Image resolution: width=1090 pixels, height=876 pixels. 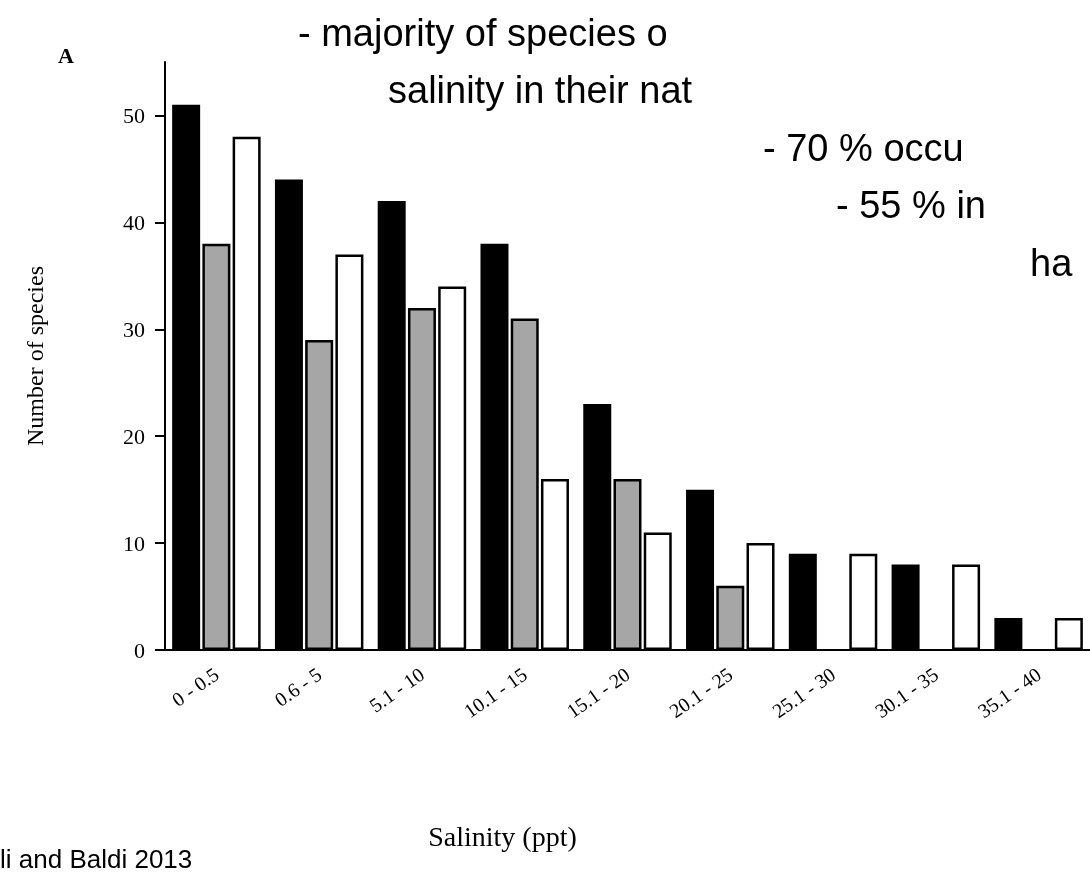 I want to click on annotation: salinity in their nat, so click(x=540, y=90).